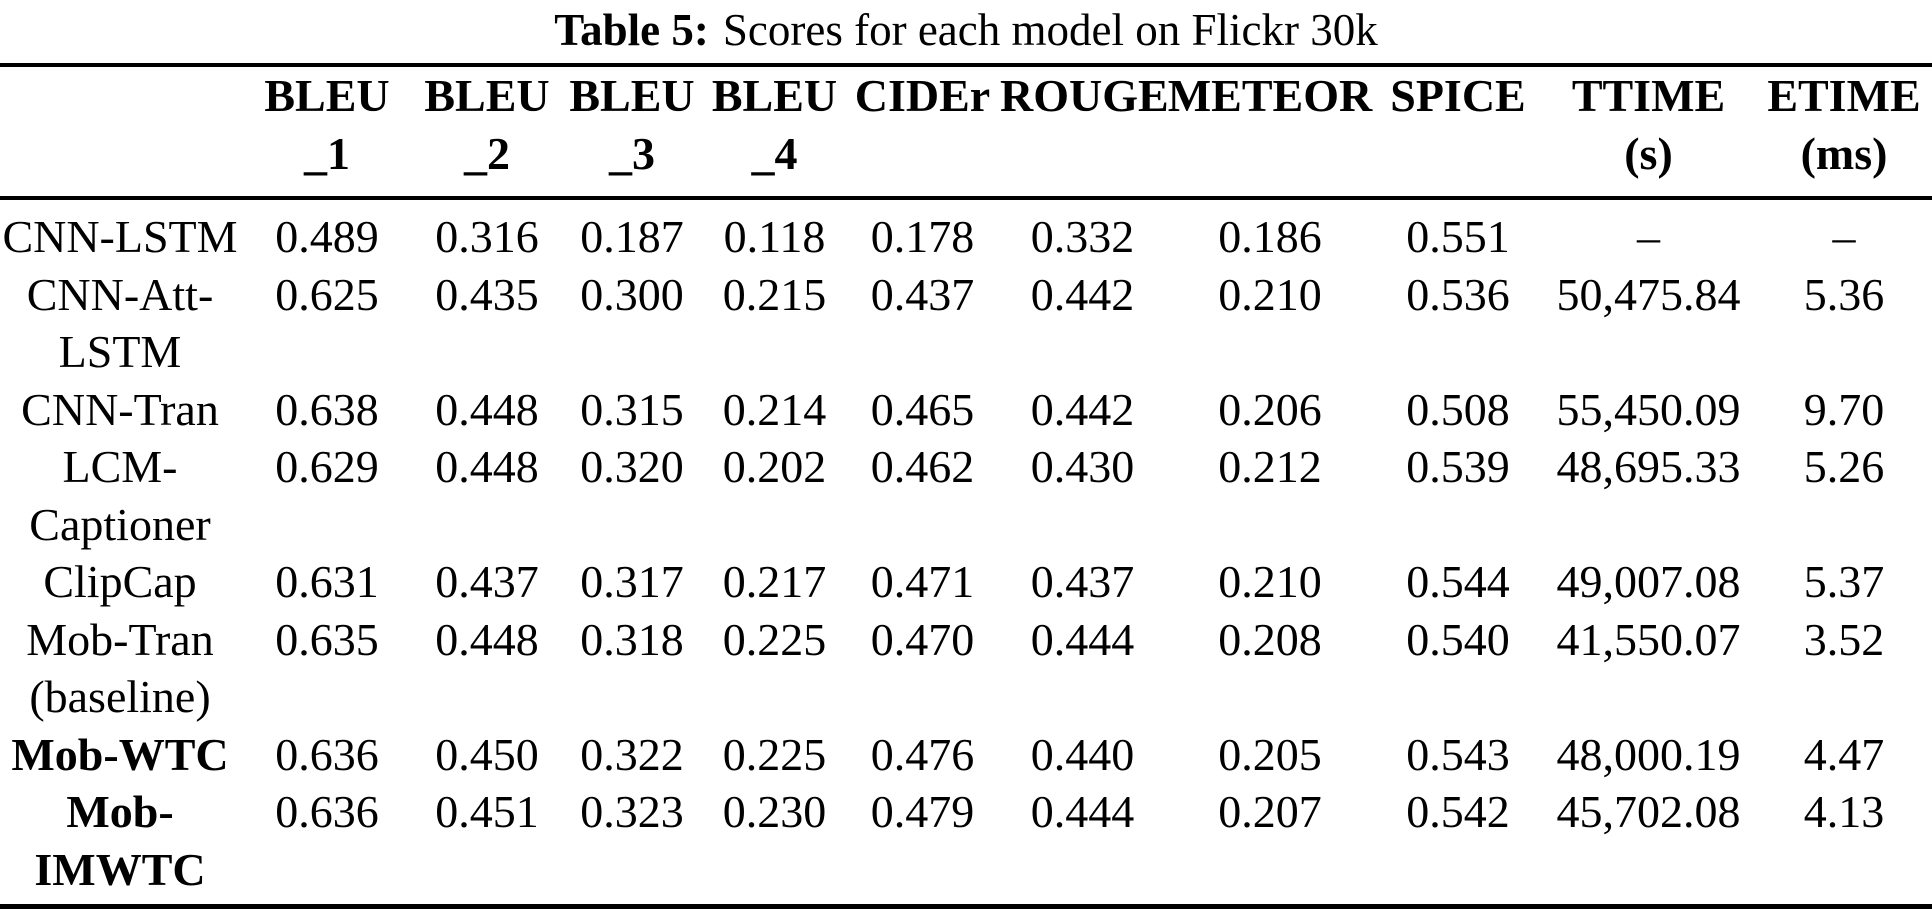  I want to click on table-cell: 0.544, so click(1458, 581).